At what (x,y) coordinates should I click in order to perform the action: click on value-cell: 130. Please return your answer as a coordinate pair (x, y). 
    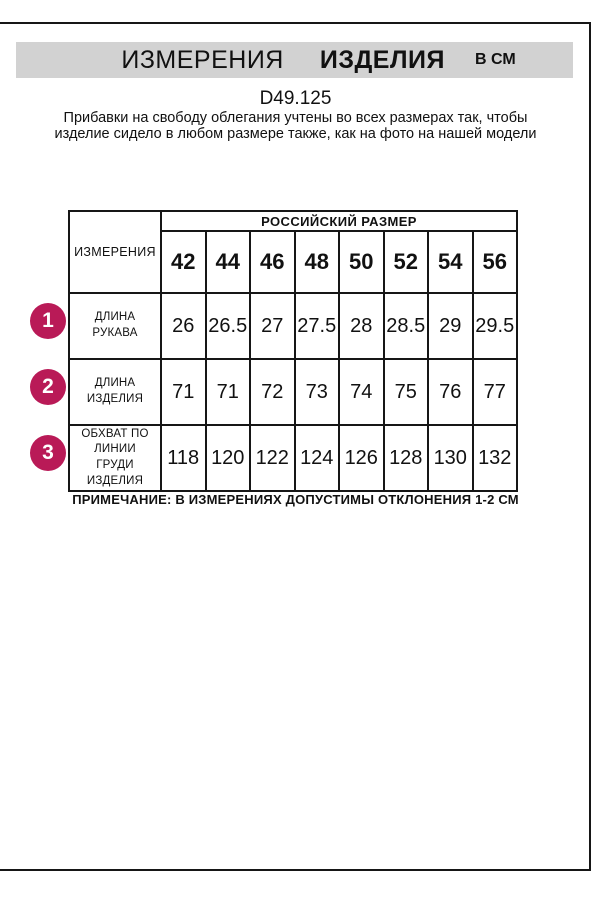
    Looking at the image, I should click on (450, 458).